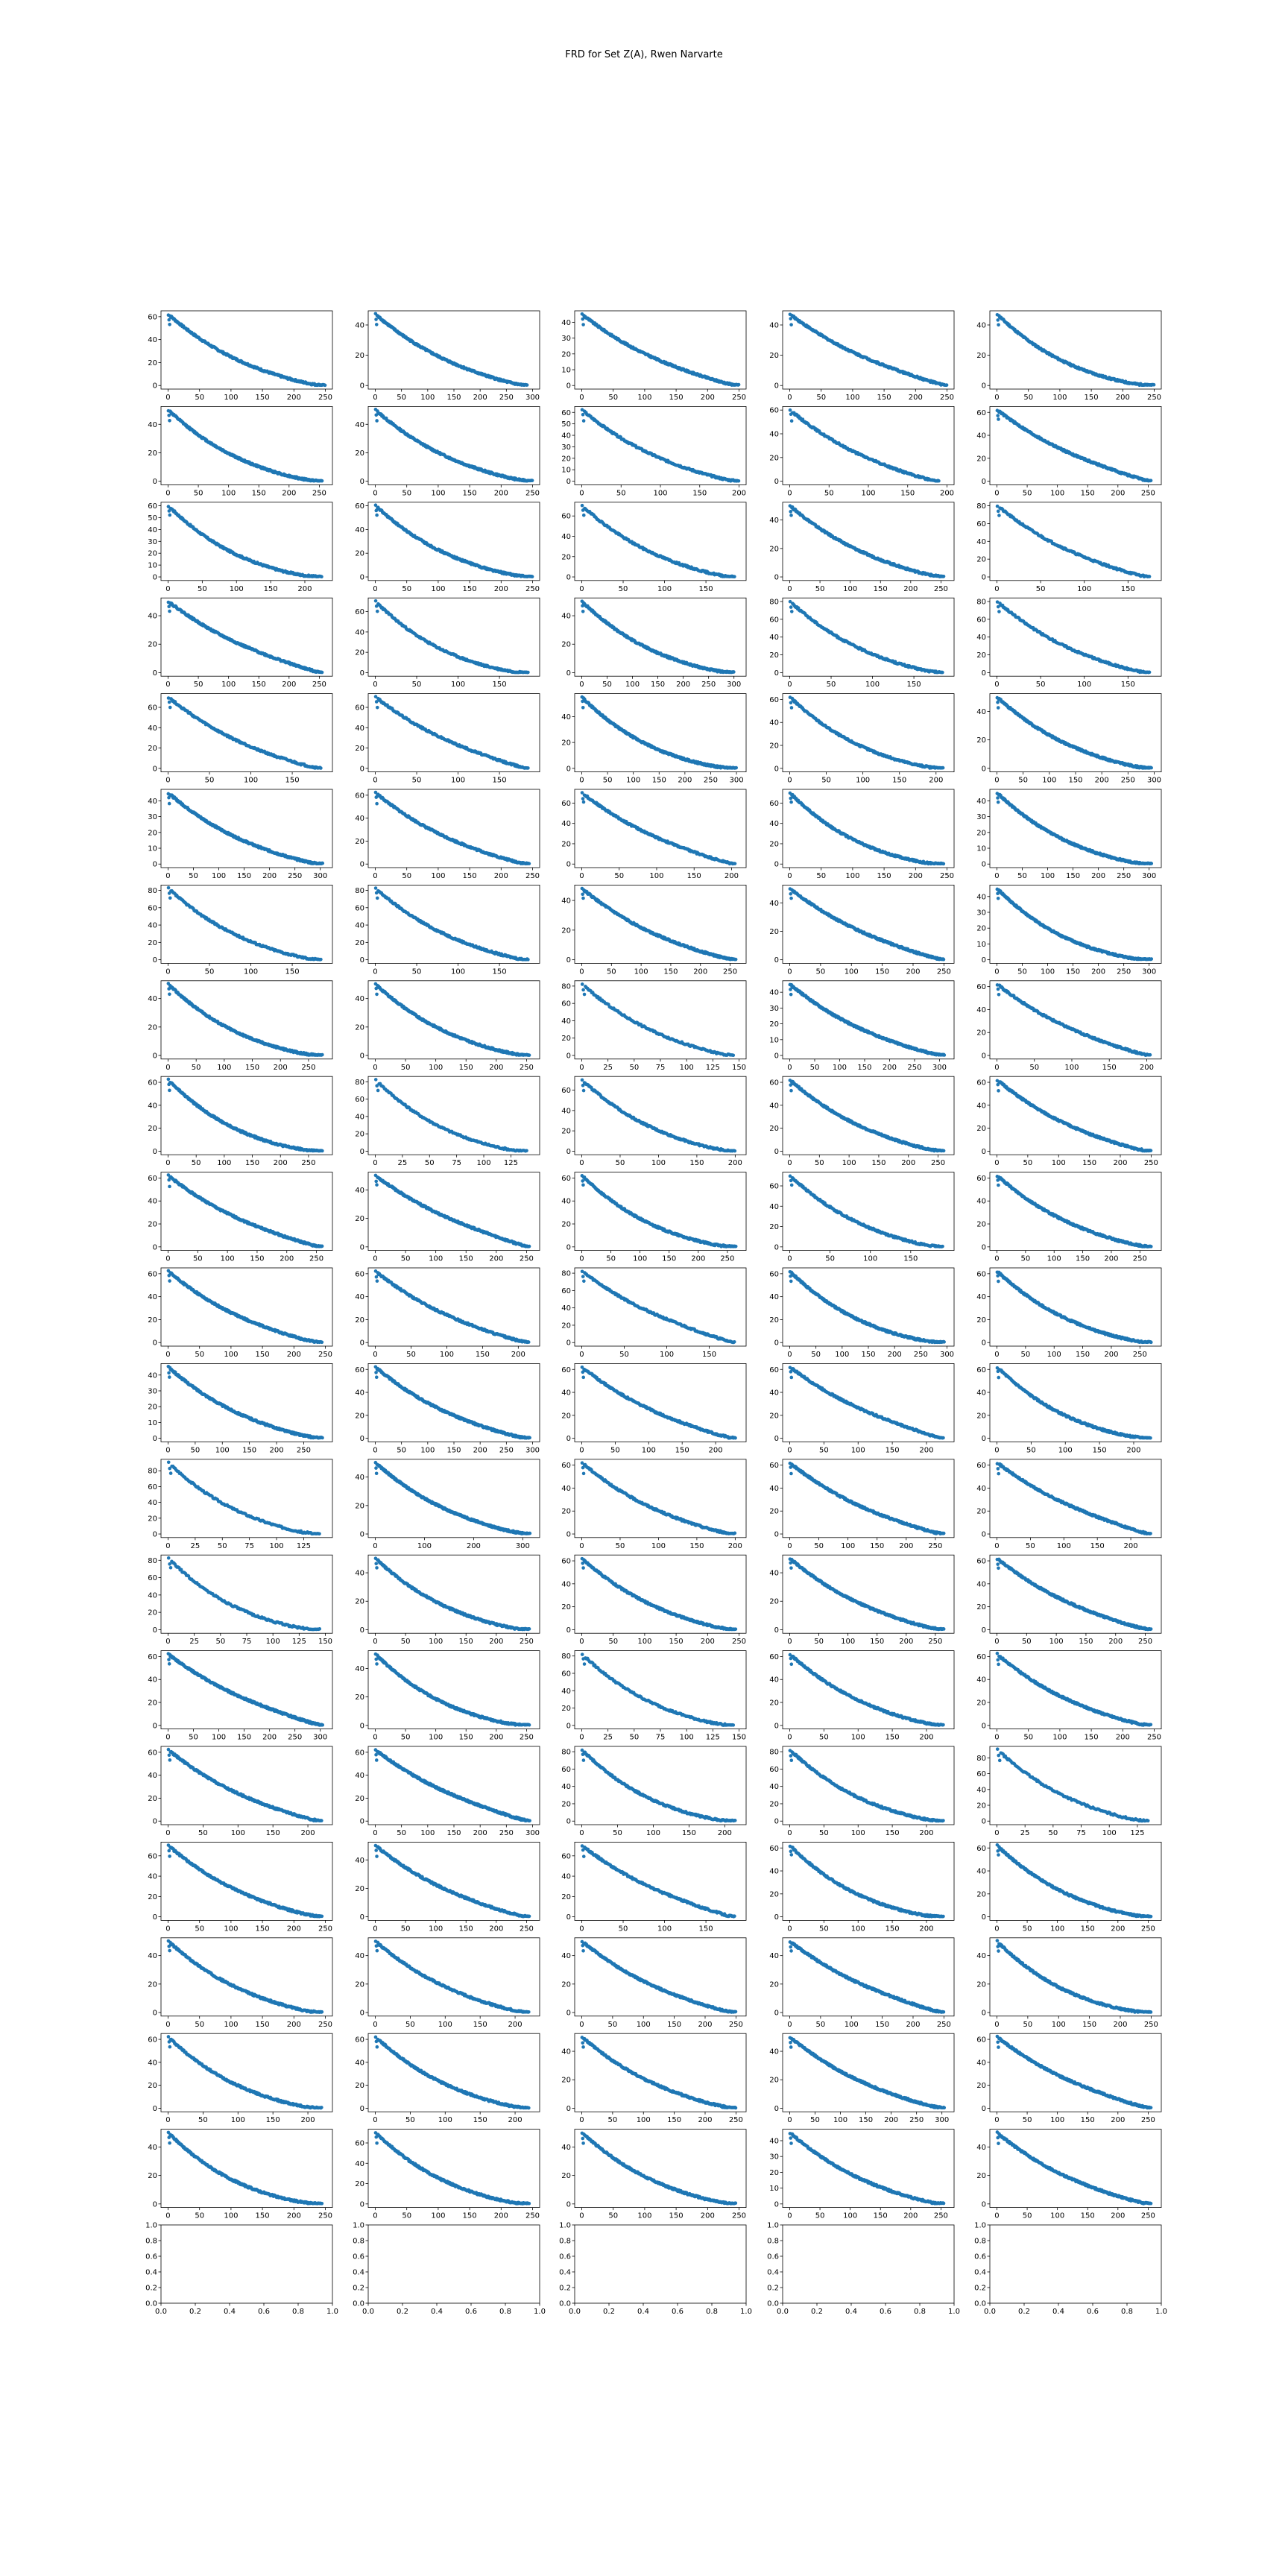  I want to click on y-tick-label: 10, so click(566, 371).